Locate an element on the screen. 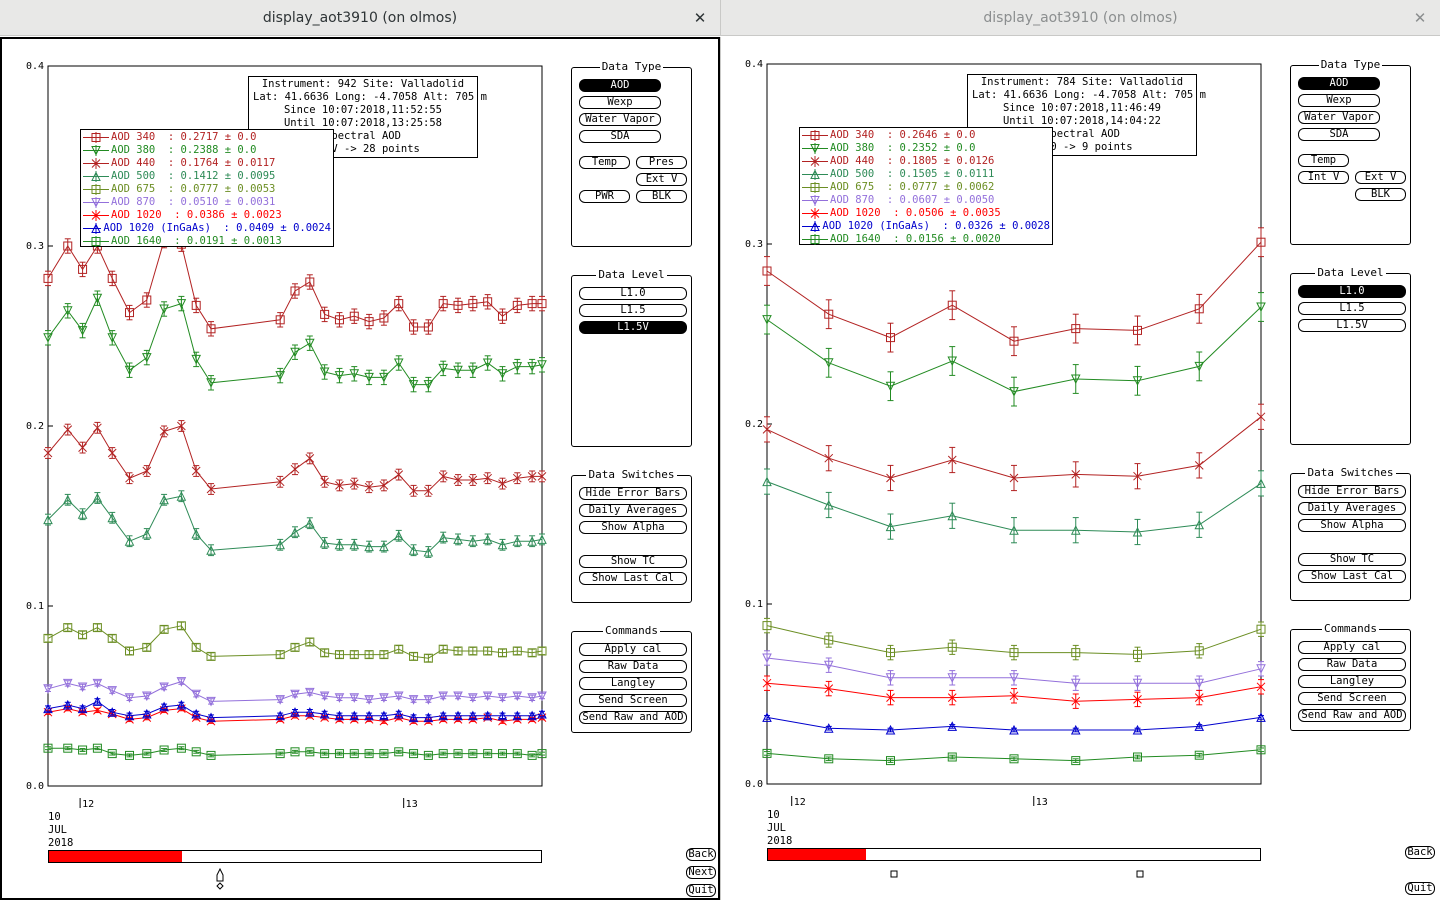  next-button: Next is located at coordinates (701, 872).